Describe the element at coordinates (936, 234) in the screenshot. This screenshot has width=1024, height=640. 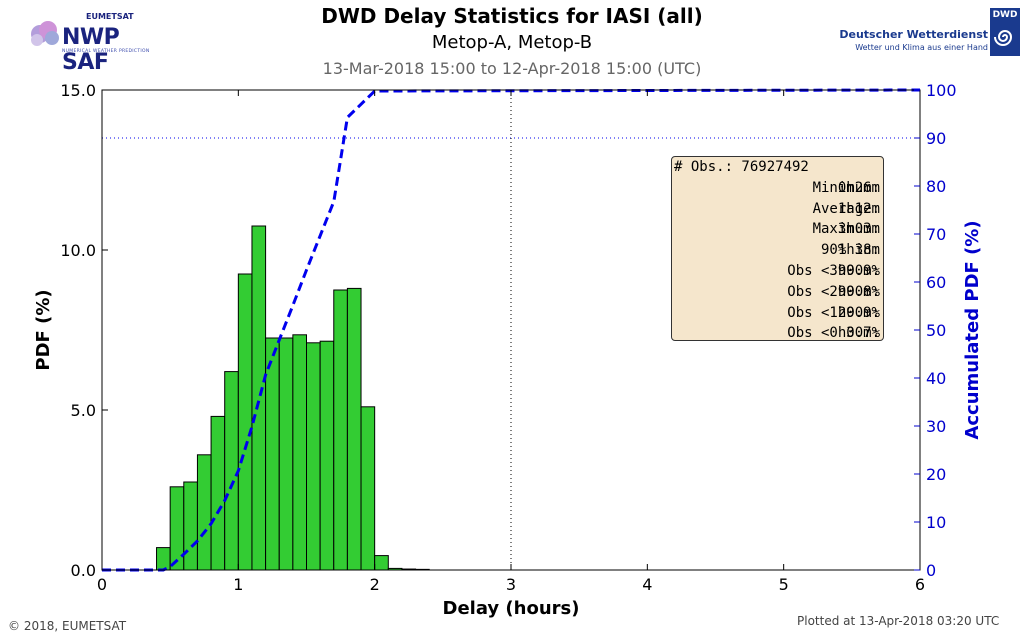
I see `y2-tick-label: 70` at that location.